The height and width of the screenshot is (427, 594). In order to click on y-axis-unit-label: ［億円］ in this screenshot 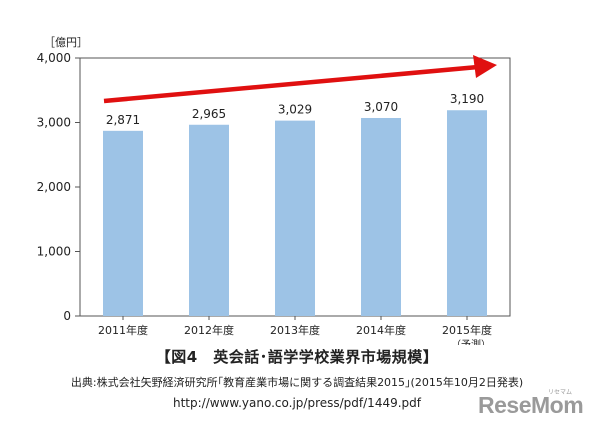, I will do `click(66, 42)`.